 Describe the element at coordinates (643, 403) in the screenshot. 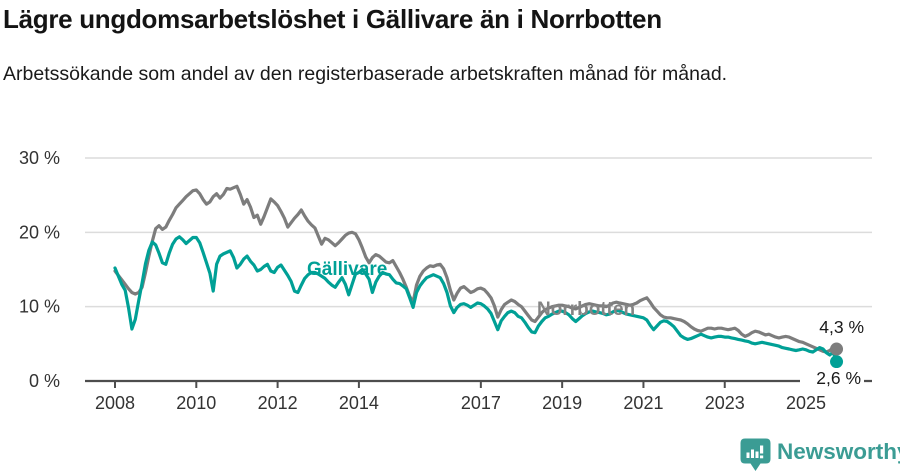

I see `x-tick-label: 2021` at that location.